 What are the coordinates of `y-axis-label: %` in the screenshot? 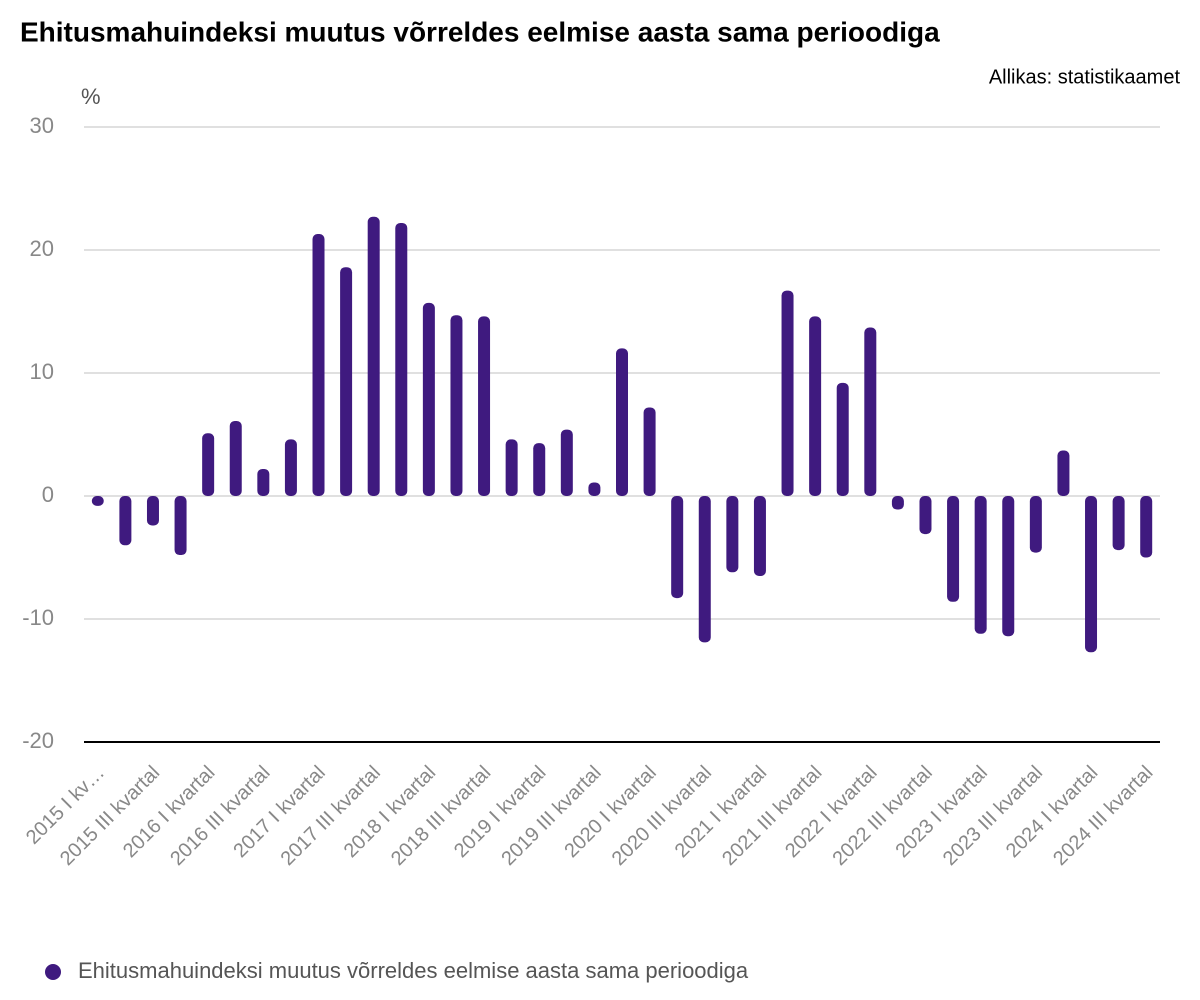 It's located at (91, 96).